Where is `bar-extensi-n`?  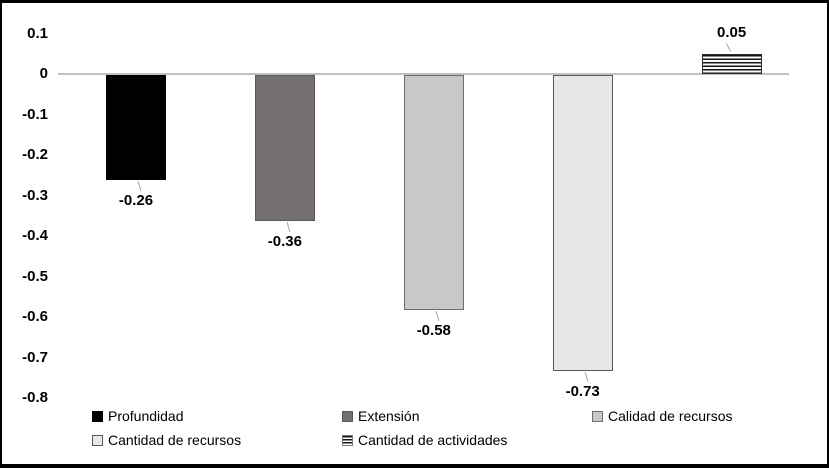
bar-extensi-n is located at coordinates (284, 148).